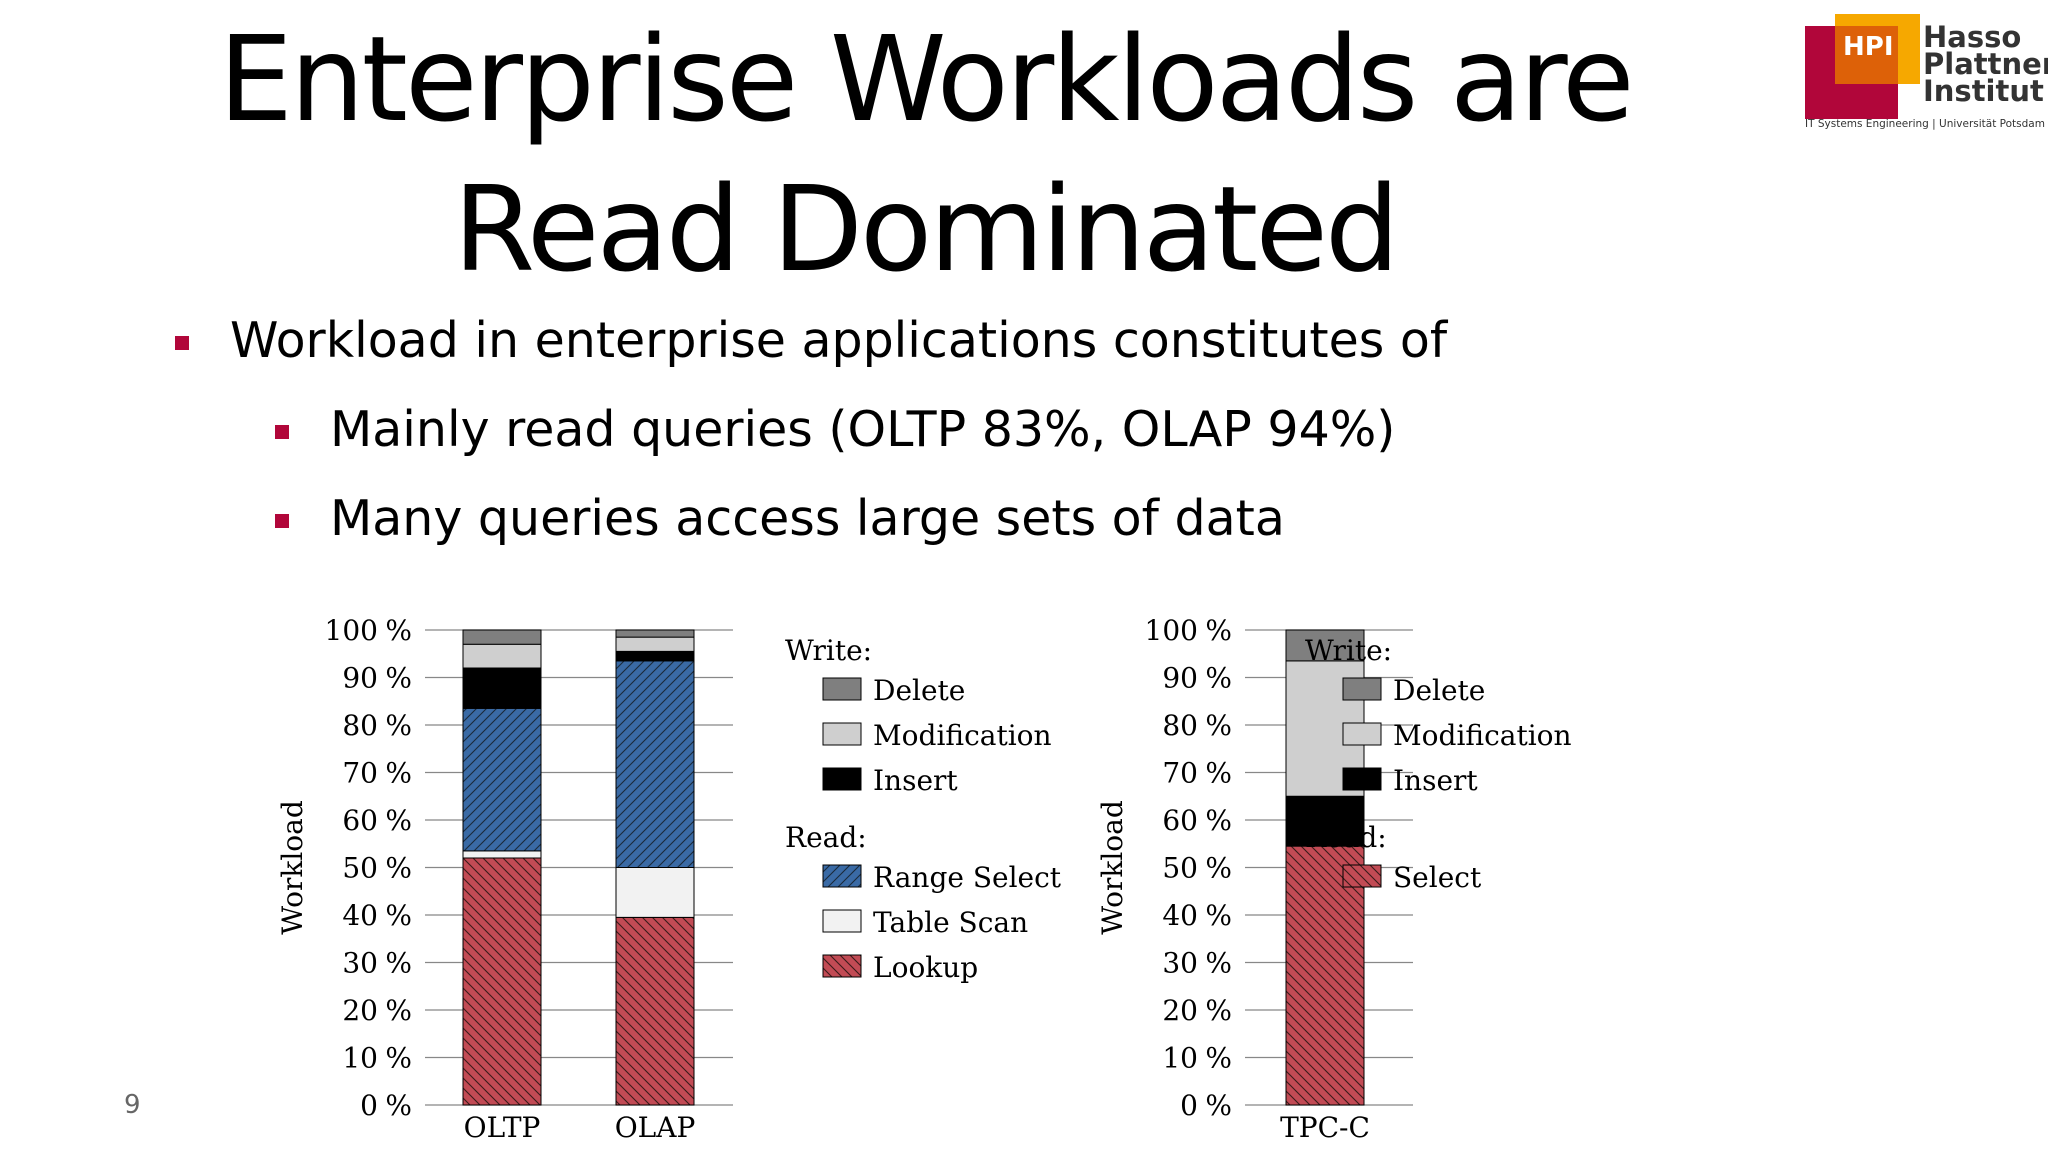 This screenshot has height=1152, width=2048. I want to click on slide-title-line1: Enterprise Workloads are, so click(926, 79).